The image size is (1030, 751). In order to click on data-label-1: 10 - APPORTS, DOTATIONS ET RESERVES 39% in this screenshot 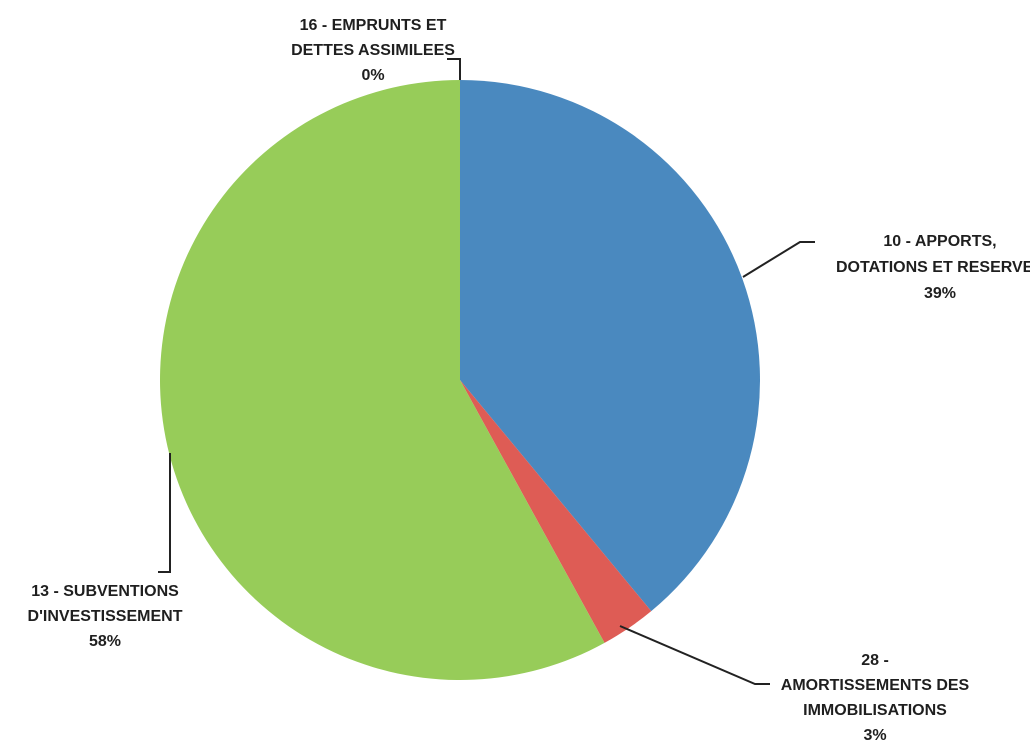, I will do `click(933, 267)`.